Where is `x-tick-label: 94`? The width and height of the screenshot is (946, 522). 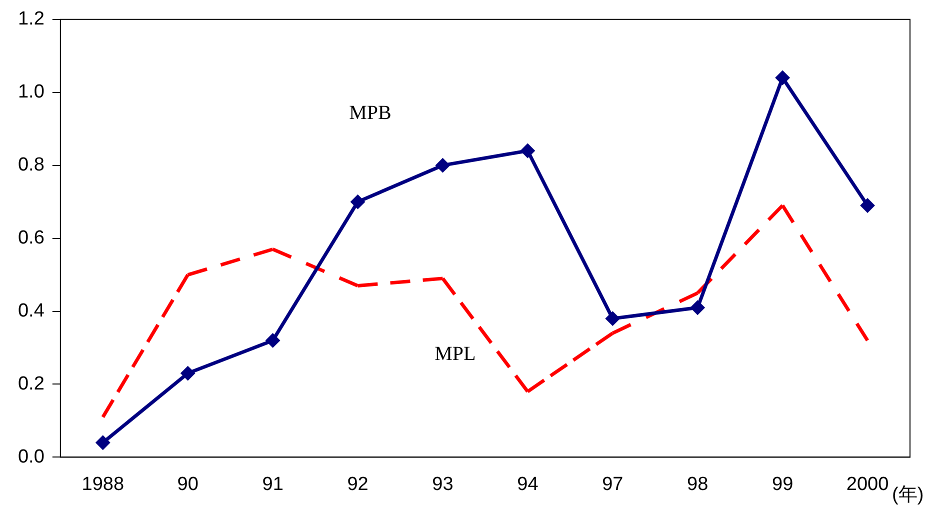 x-tick-label: 94 is located at coordinates (528, 484).